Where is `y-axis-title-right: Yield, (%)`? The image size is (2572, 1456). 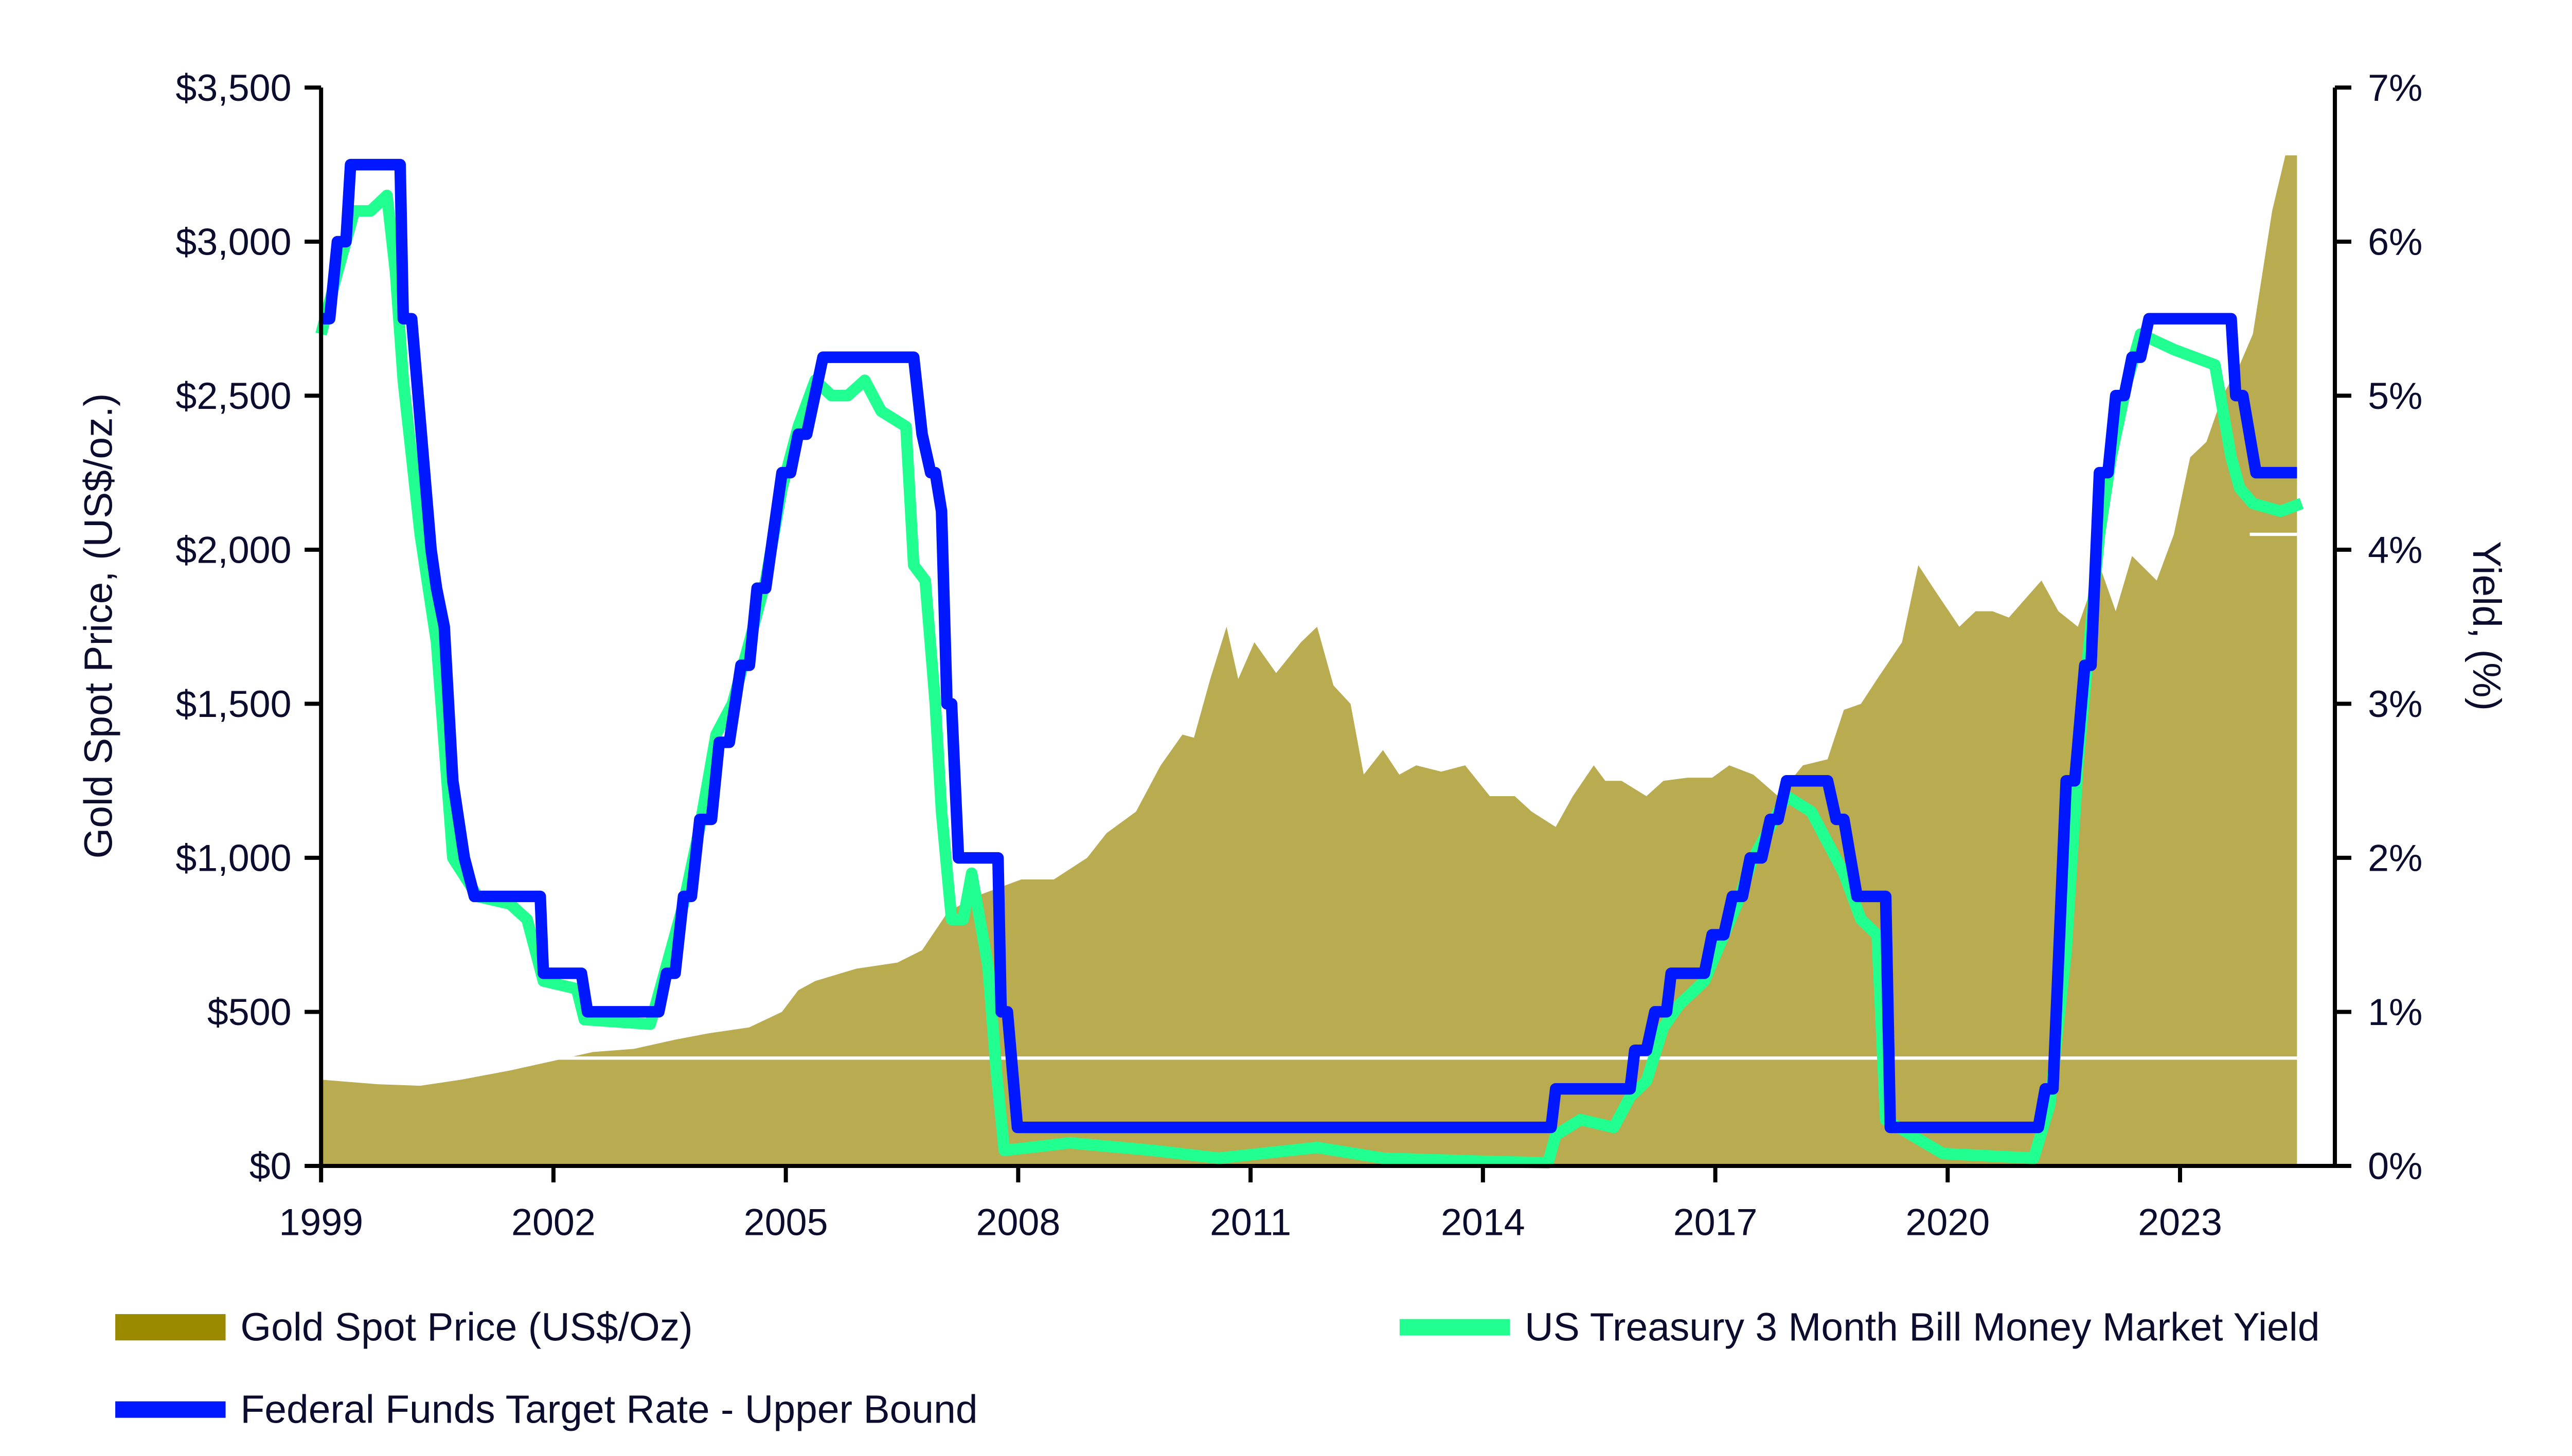 y-axis-title-right: Yield, (%) is located at coordinates (2486, 626).